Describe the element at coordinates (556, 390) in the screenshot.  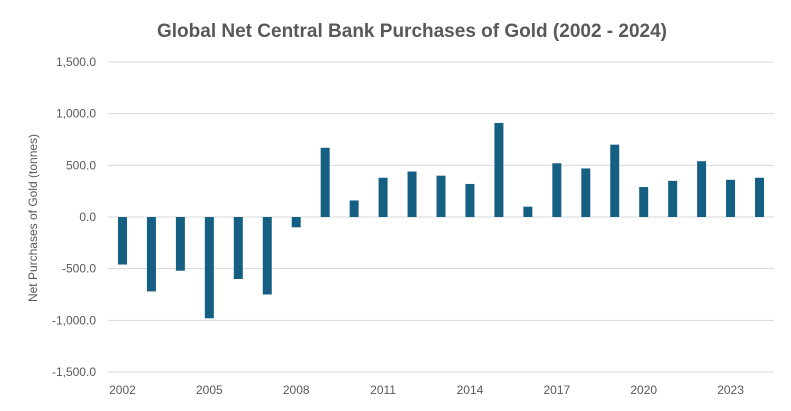
I see `x-tick-label: 2017` at that location.